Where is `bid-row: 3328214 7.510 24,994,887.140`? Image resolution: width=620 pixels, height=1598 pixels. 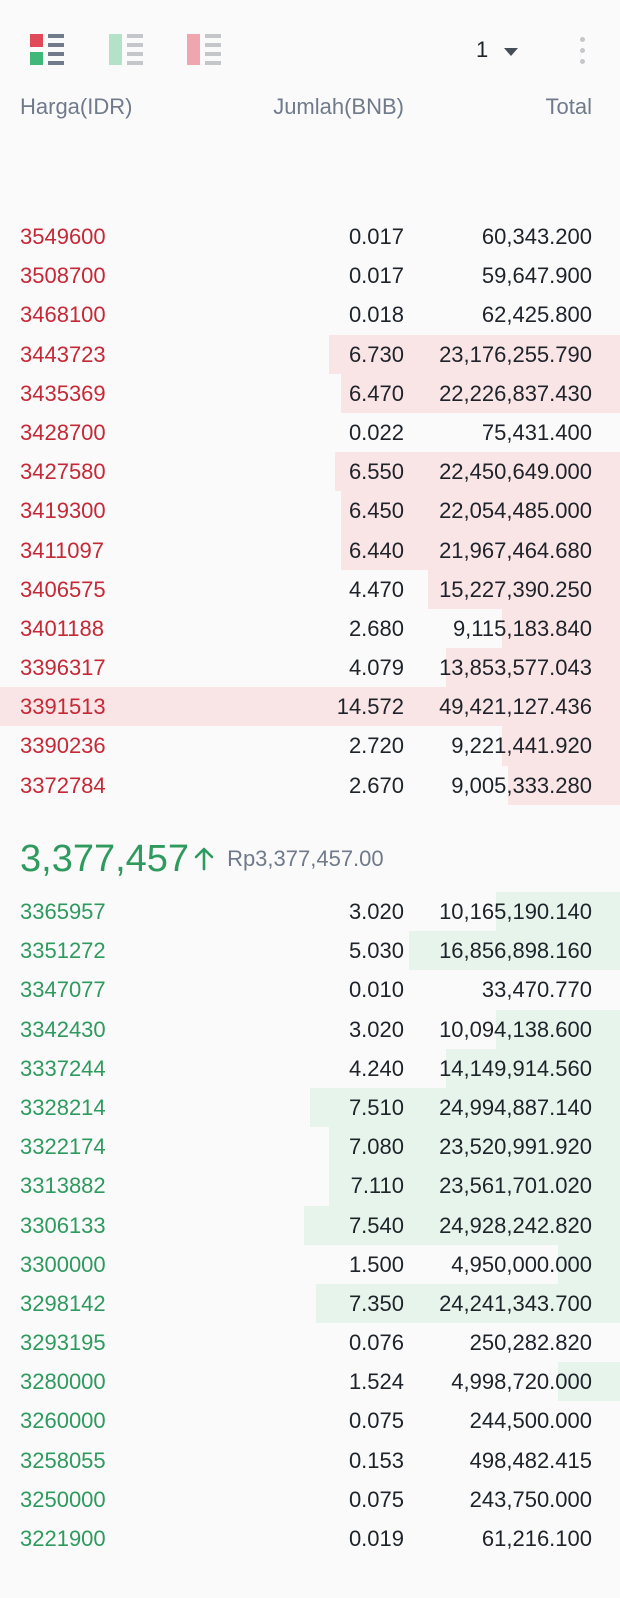
bid-row: 3328214 7.510 24,994,887.140 is located at coordinates (310, 1107).